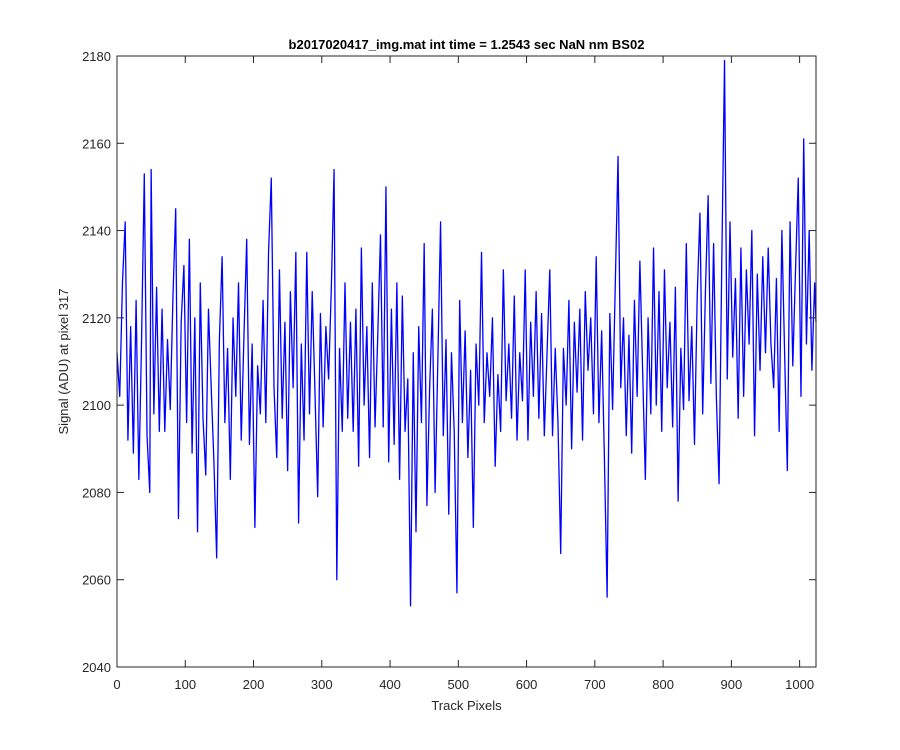 This screenshot has width=900, height=750. I want to click on y-tick-label: 2140, so click(96, 231).